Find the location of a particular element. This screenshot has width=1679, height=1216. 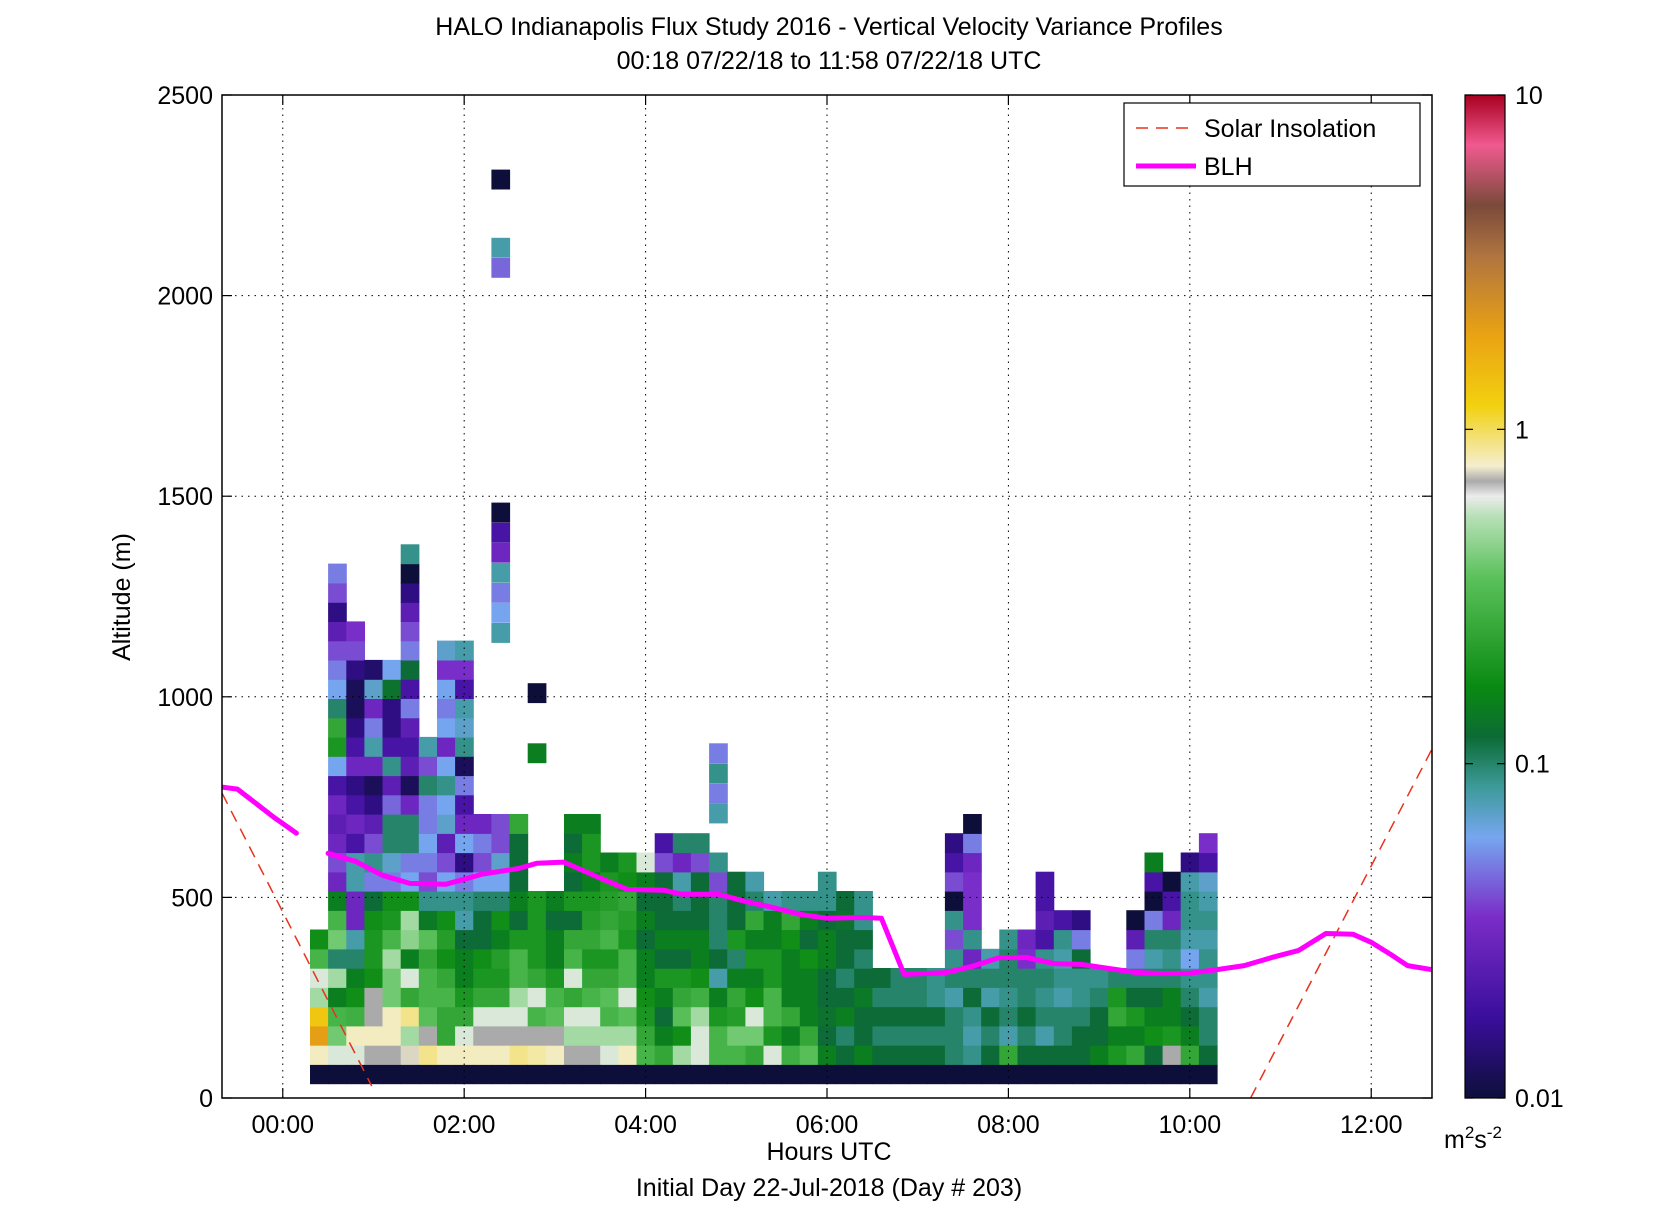

x-axis-label: Hours UTC is located at coordinates (828, 1152).